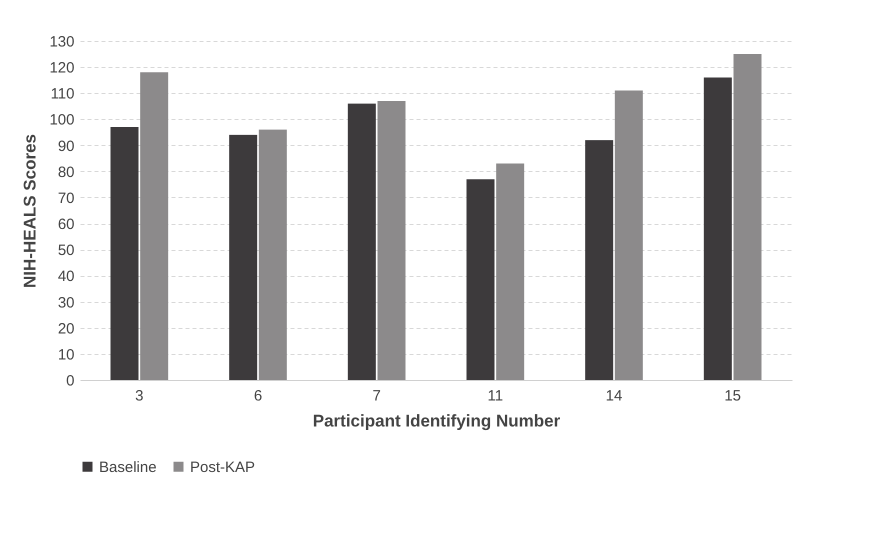 This screenshot has height=534, width=869. What do you see at coordinates (223, 467) in the screenshot?
I see `legend-label: Post-KAP` at bounding box center [223, 467].